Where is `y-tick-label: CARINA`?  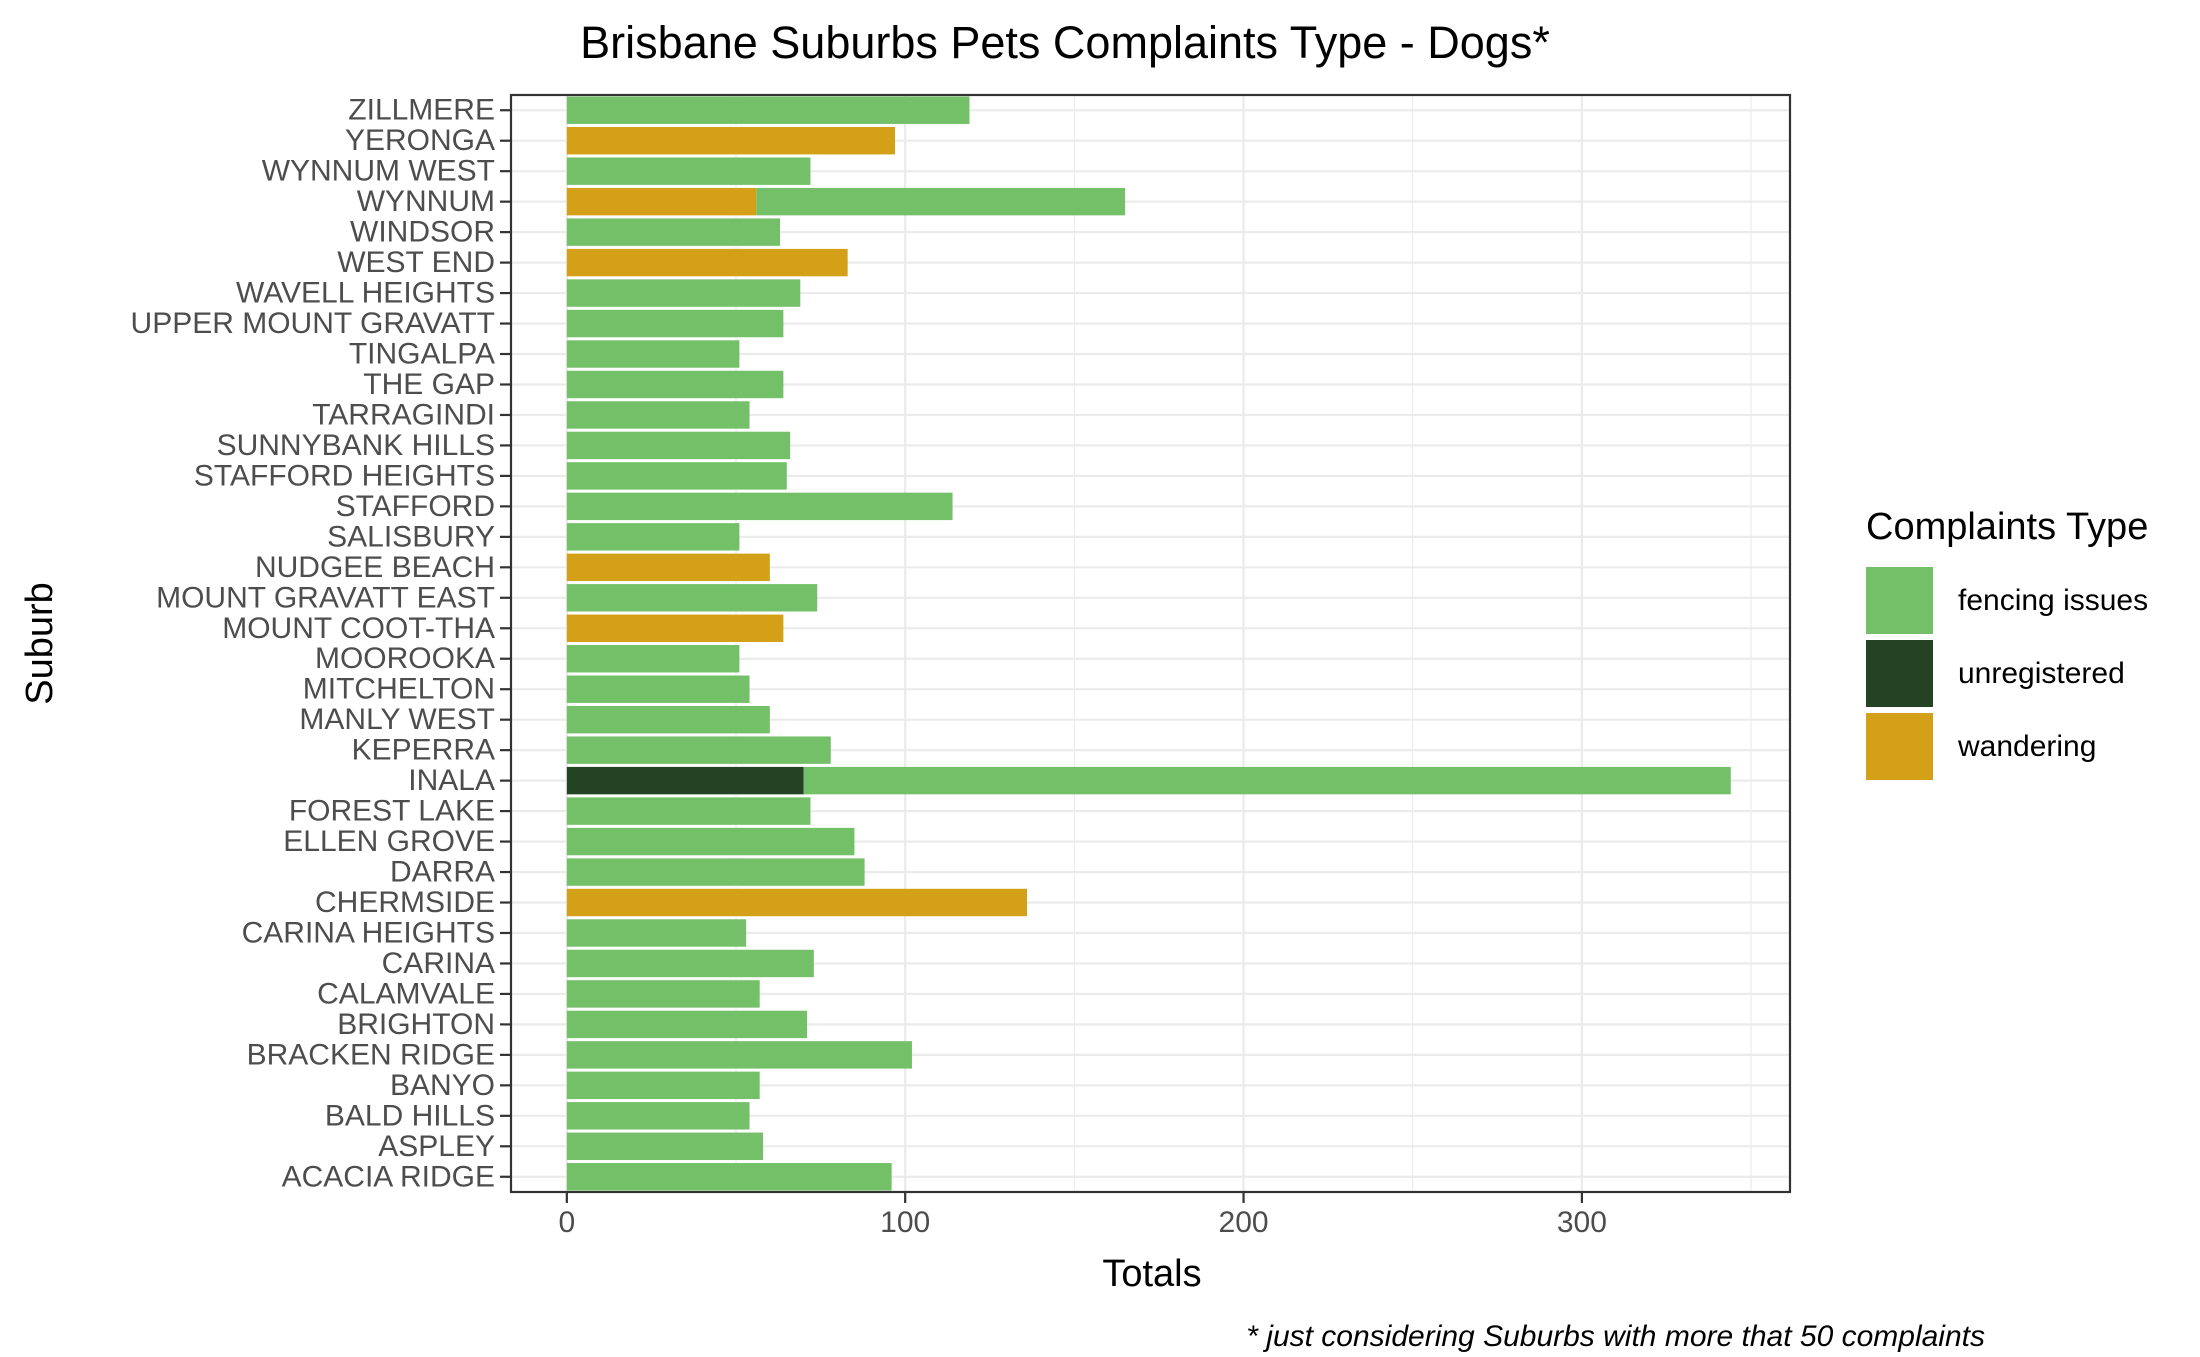 y-tick-label: CARINA is located at coordinates (438, 963).